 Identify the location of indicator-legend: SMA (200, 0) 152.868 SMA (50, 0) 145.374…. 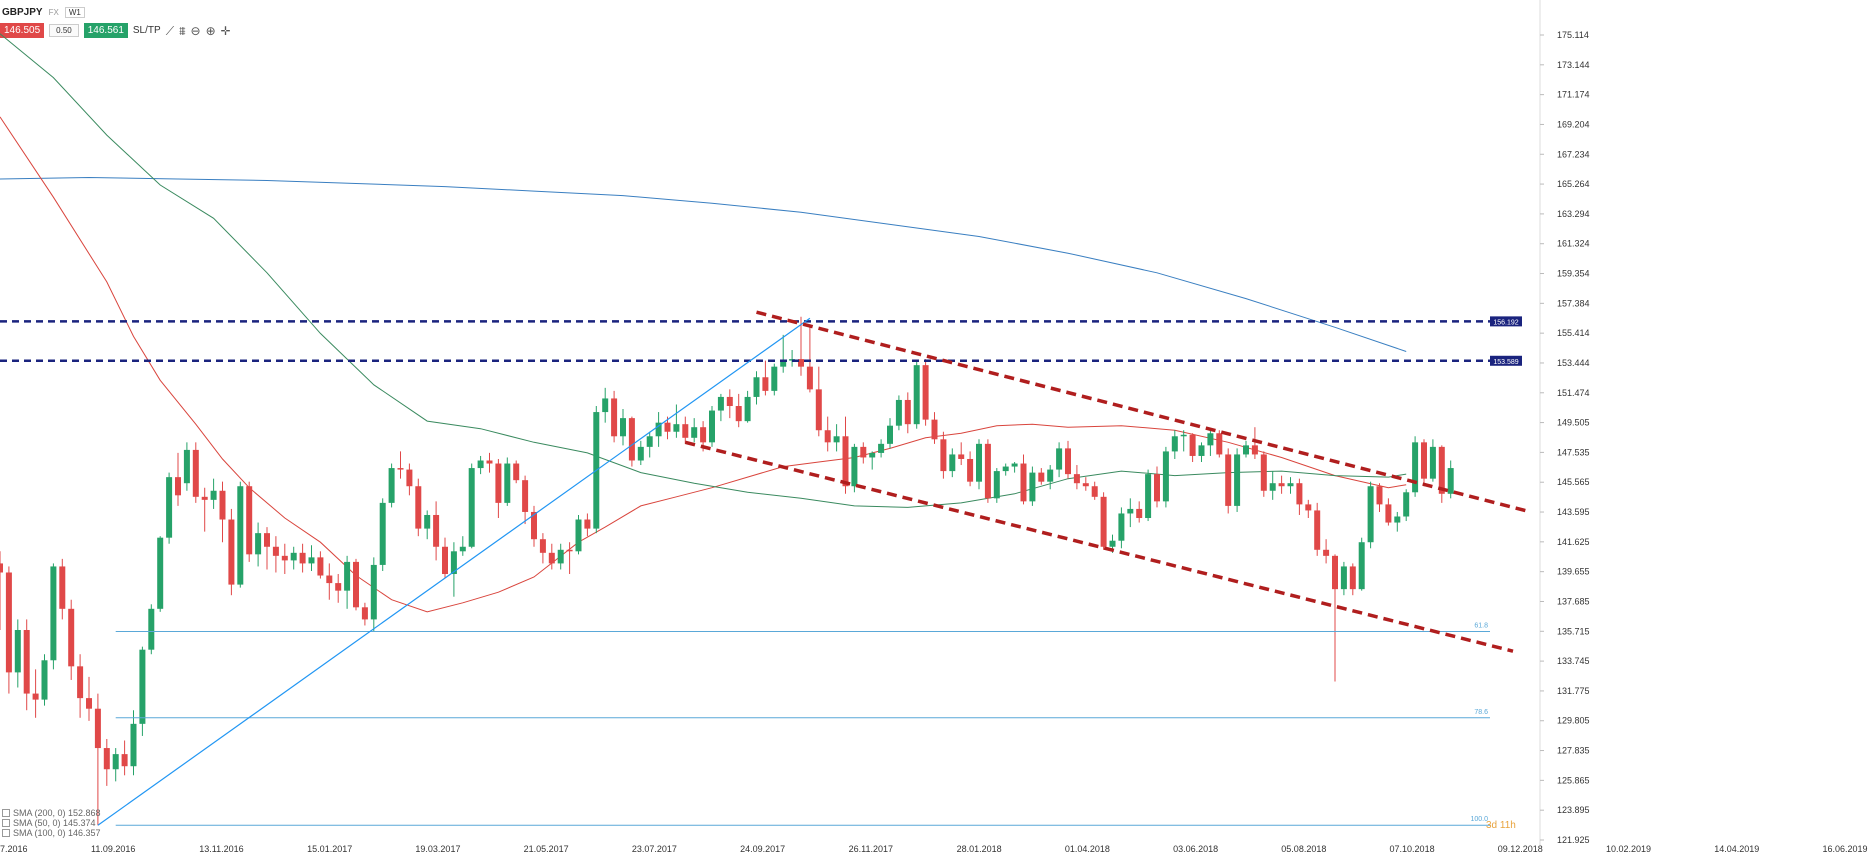
(51, 823).